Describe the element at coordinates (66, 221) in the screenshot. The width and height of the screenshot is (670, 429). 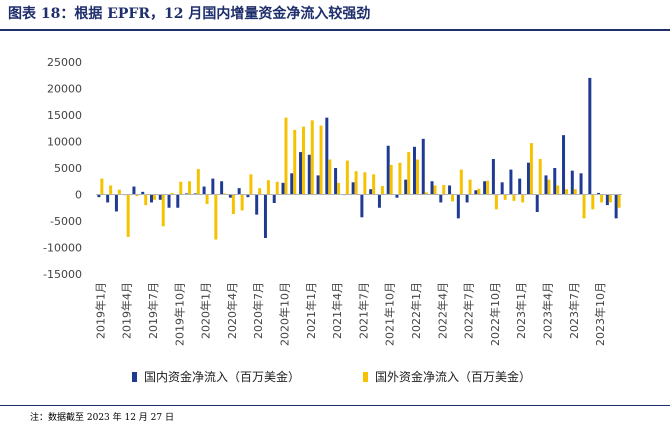
I see `y-tick-label: -5000` at that location.